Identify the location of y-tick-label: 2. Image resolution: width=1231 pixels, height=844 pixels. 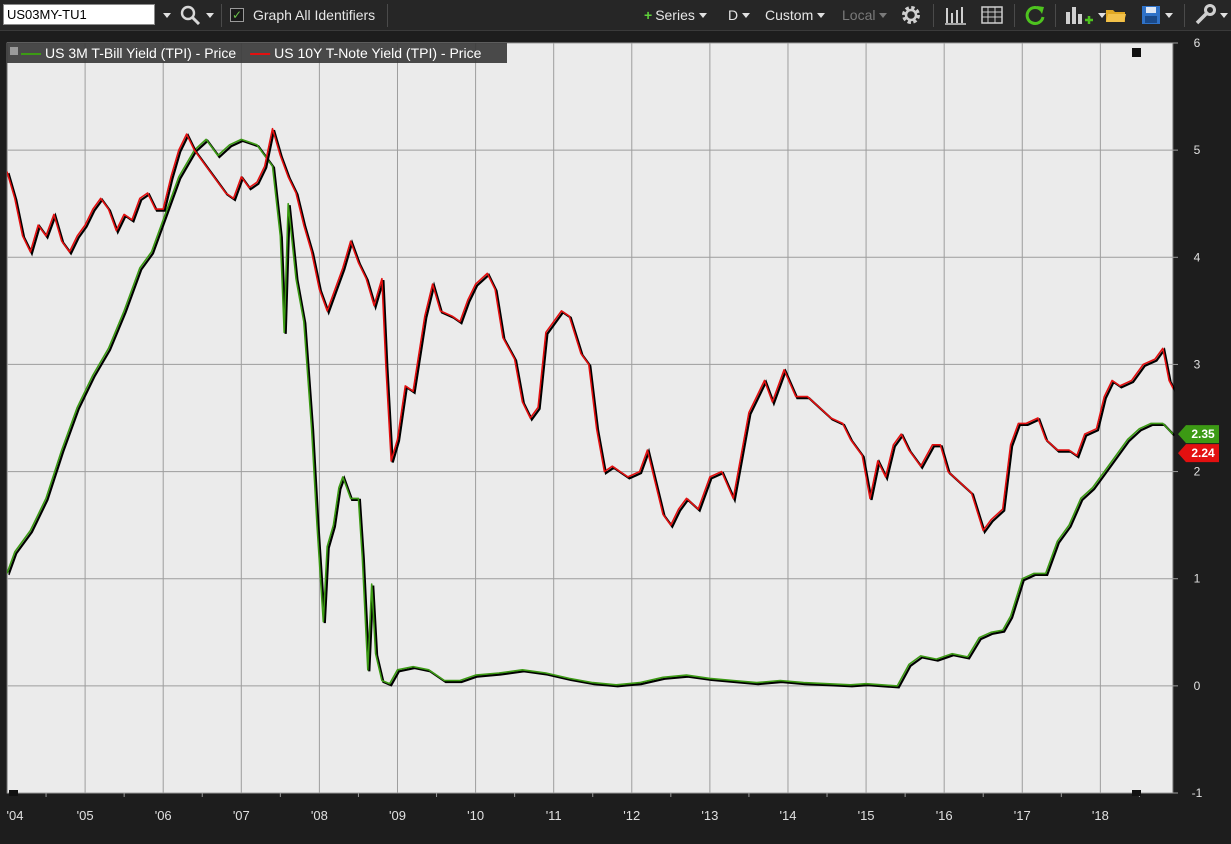
(1197, 472).